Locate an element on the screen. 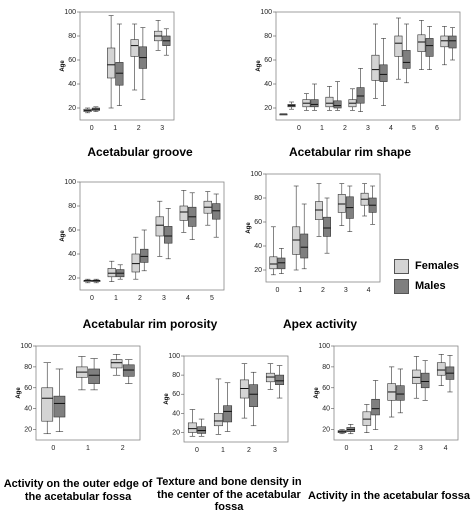 This screenshot has width=474, height=520. caption-acetabular-groove: Acetabular groove is located at coordinates (140, 152).